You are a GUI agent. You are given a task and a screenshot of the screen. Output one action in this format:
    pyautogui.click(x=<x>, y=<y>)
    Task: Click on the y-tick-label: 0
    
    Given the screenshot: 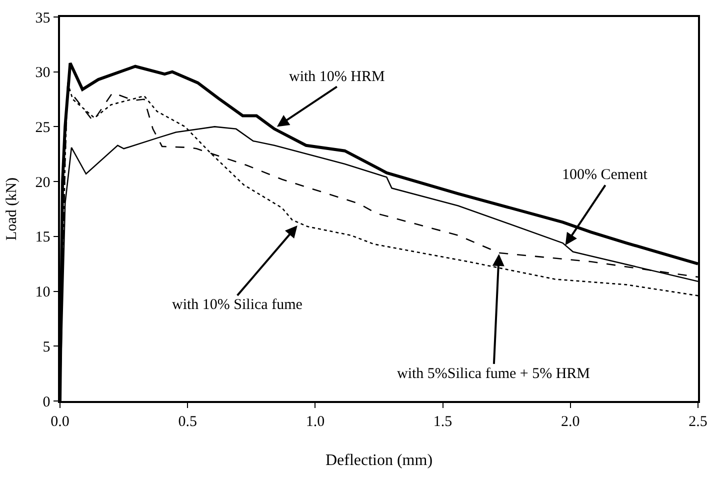 What is the action you would take?
    pyautogui.click(x=46, y=402)
    